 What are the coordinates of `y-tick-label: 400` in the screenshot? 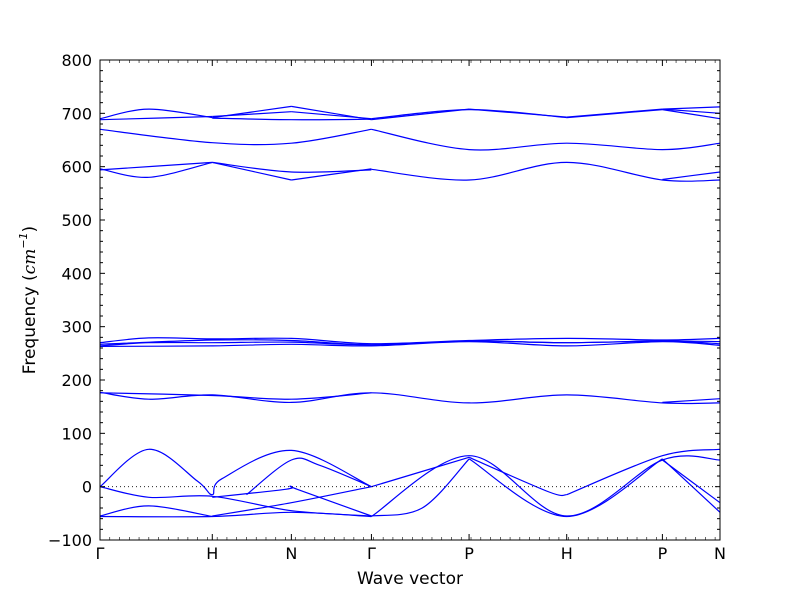 It's located at (76, 273).